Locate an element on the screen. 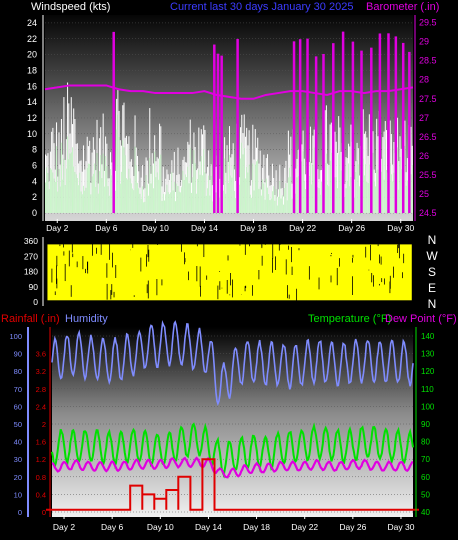  windspeed-y-tick-label: 16 is located at coordinates (32, 86).